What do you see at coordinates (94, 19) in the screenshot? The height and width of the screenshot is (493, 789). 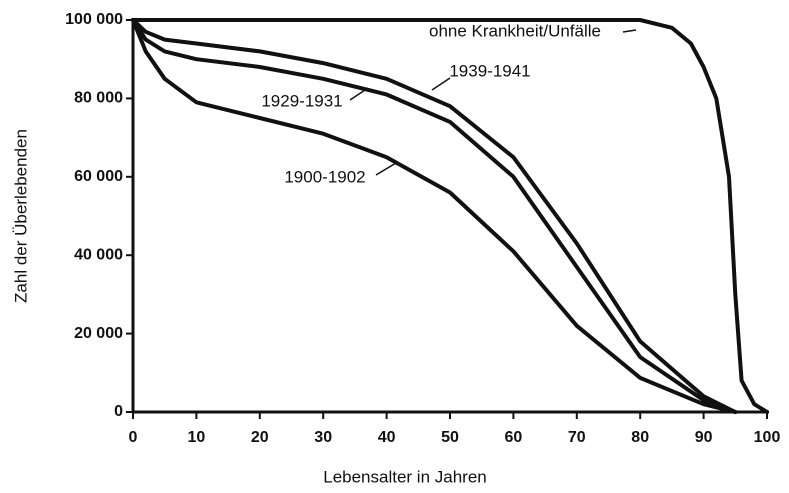 I see `y-tick-label: 100 000` at bounding box center [94, 19].